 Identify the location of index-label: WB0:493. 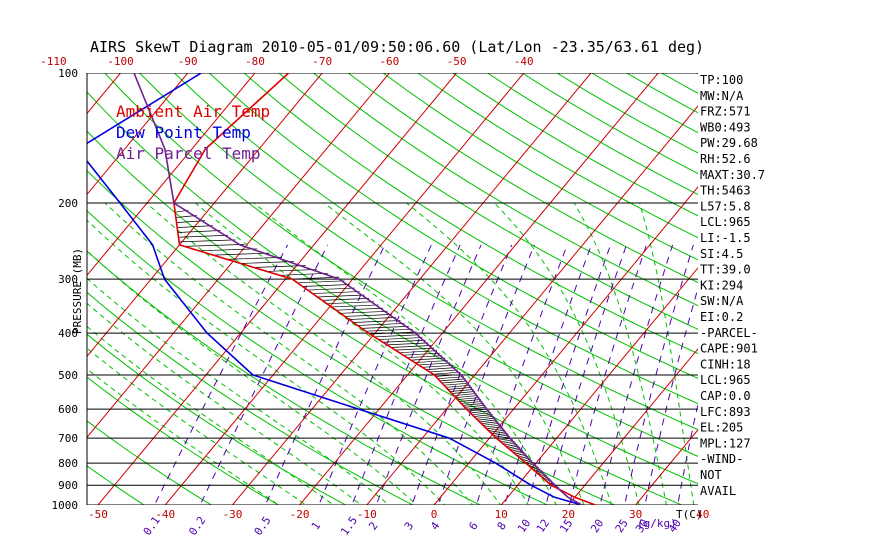
(725, 127).